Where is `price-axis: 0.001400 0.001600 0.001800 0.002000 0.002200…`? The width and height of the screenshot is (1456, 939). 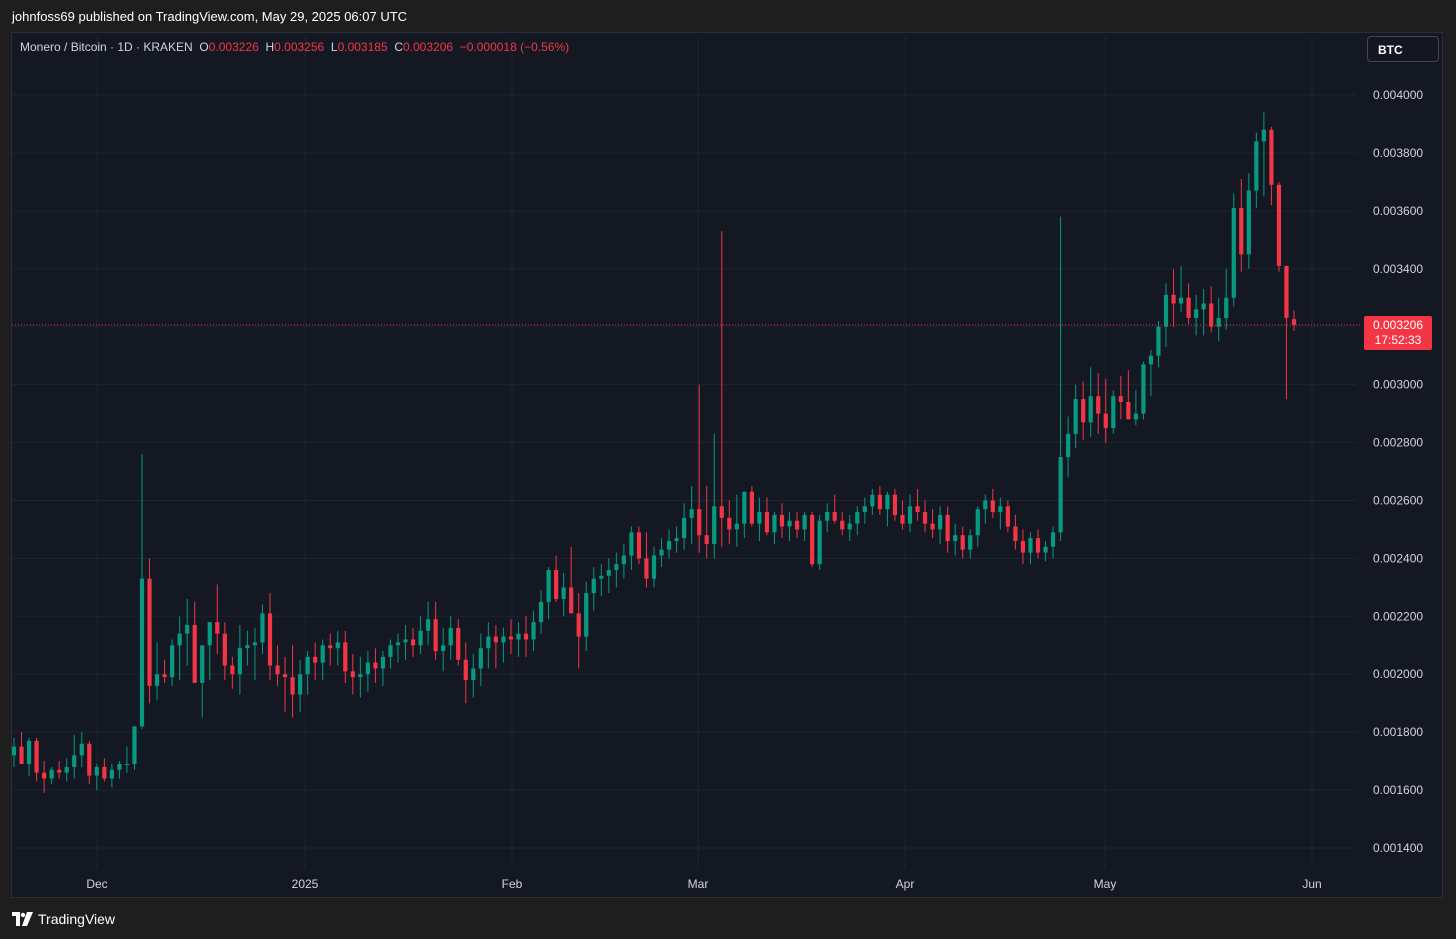 price-axis: 0.001400 0.001600 0.001800 0.002000 0.002200… is located at coordinates (1398, 471).